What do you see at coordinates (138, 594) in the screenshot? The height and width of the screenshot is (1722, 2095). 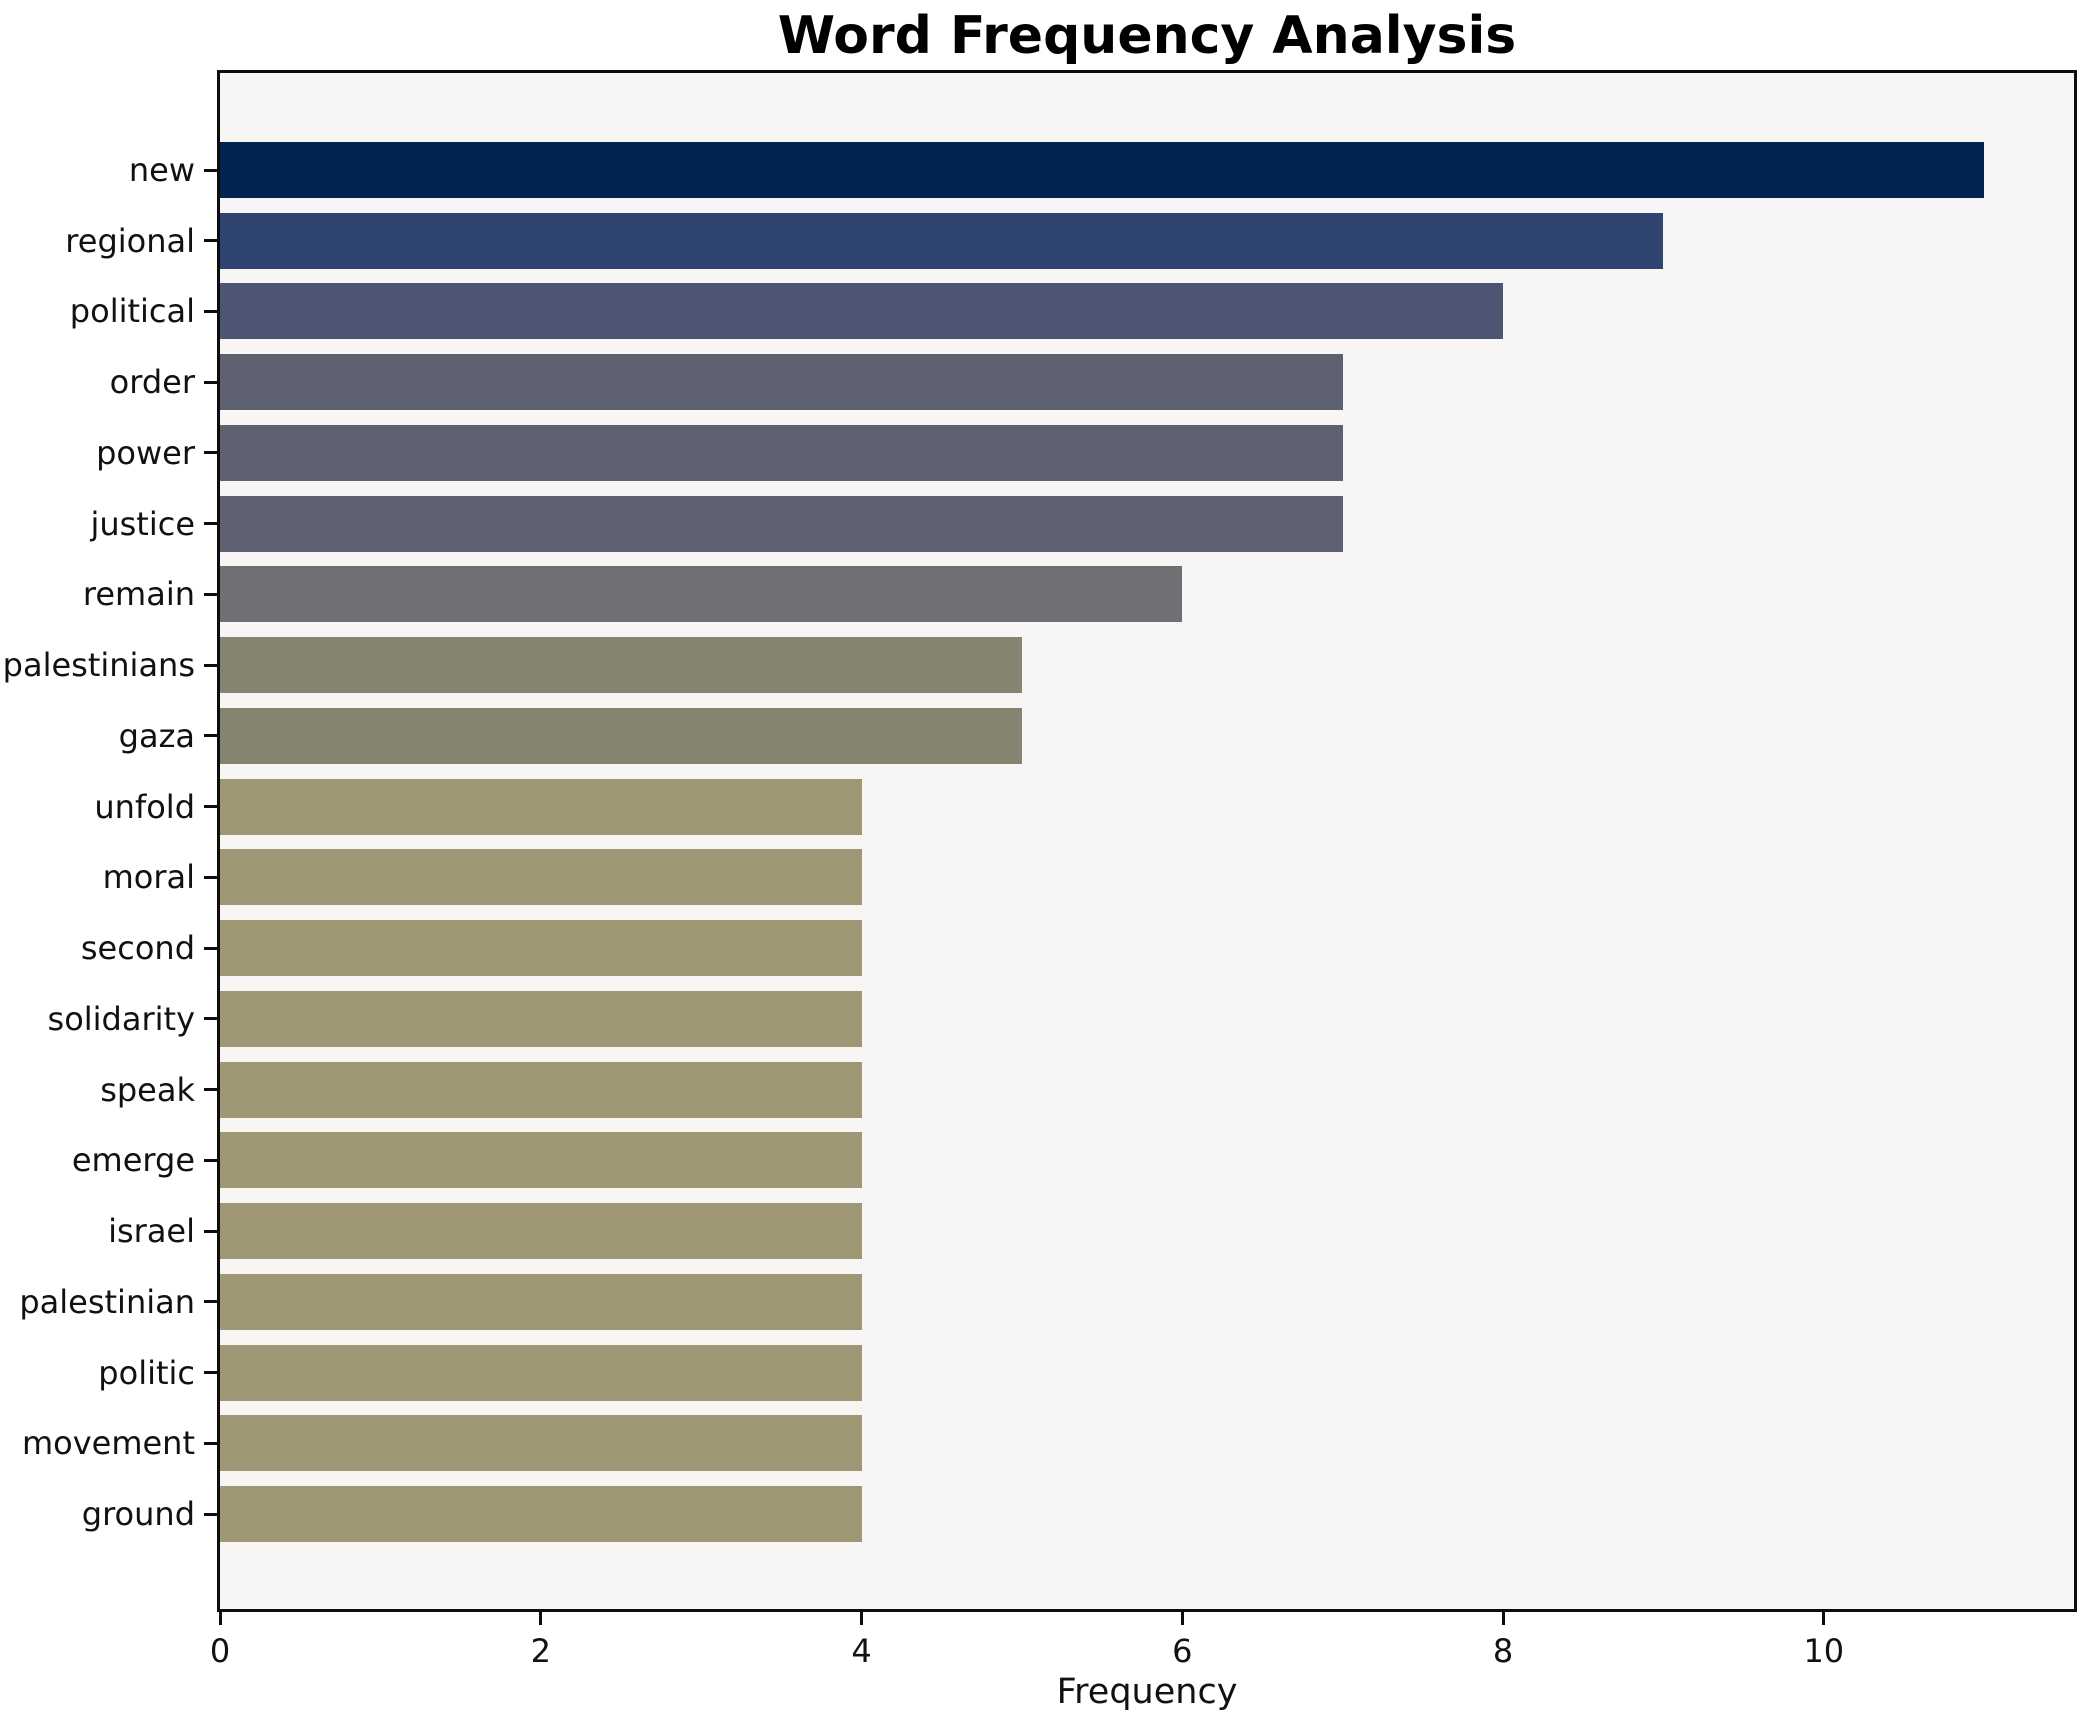 I see `y-label-remain: remain` at bounding box center [138, 594].